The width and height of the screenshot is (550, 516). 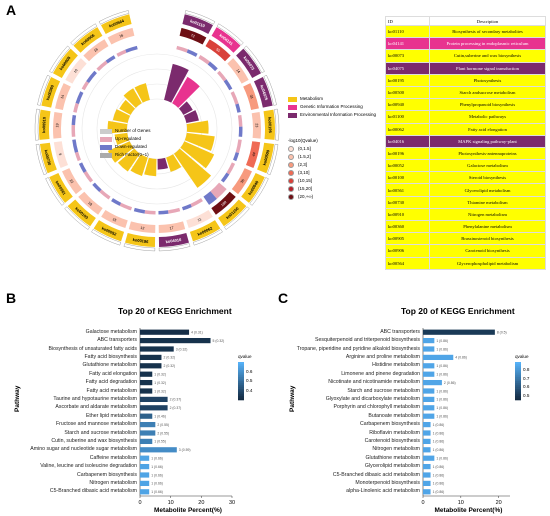 What do you see at coordinates (50, 91) in the screenshot?
I see `circle-id-label: ko00360` at bounding box center [50, 91].